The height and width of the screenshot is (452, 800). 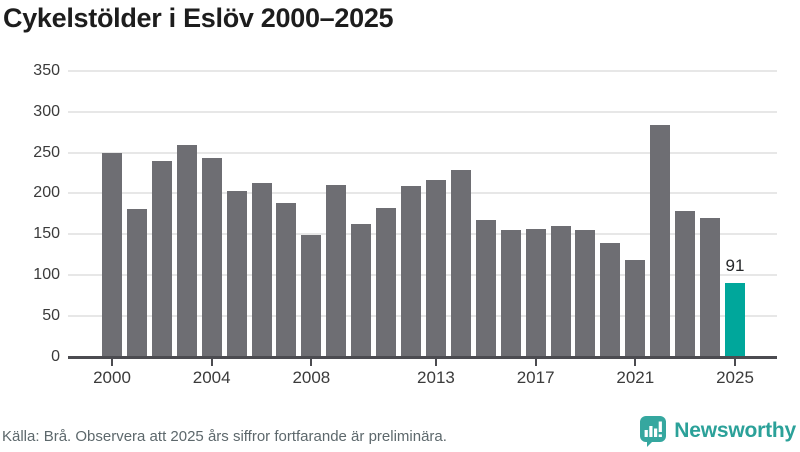 I want to click on x-axis-tick-2025, so click(x=735, y=362).